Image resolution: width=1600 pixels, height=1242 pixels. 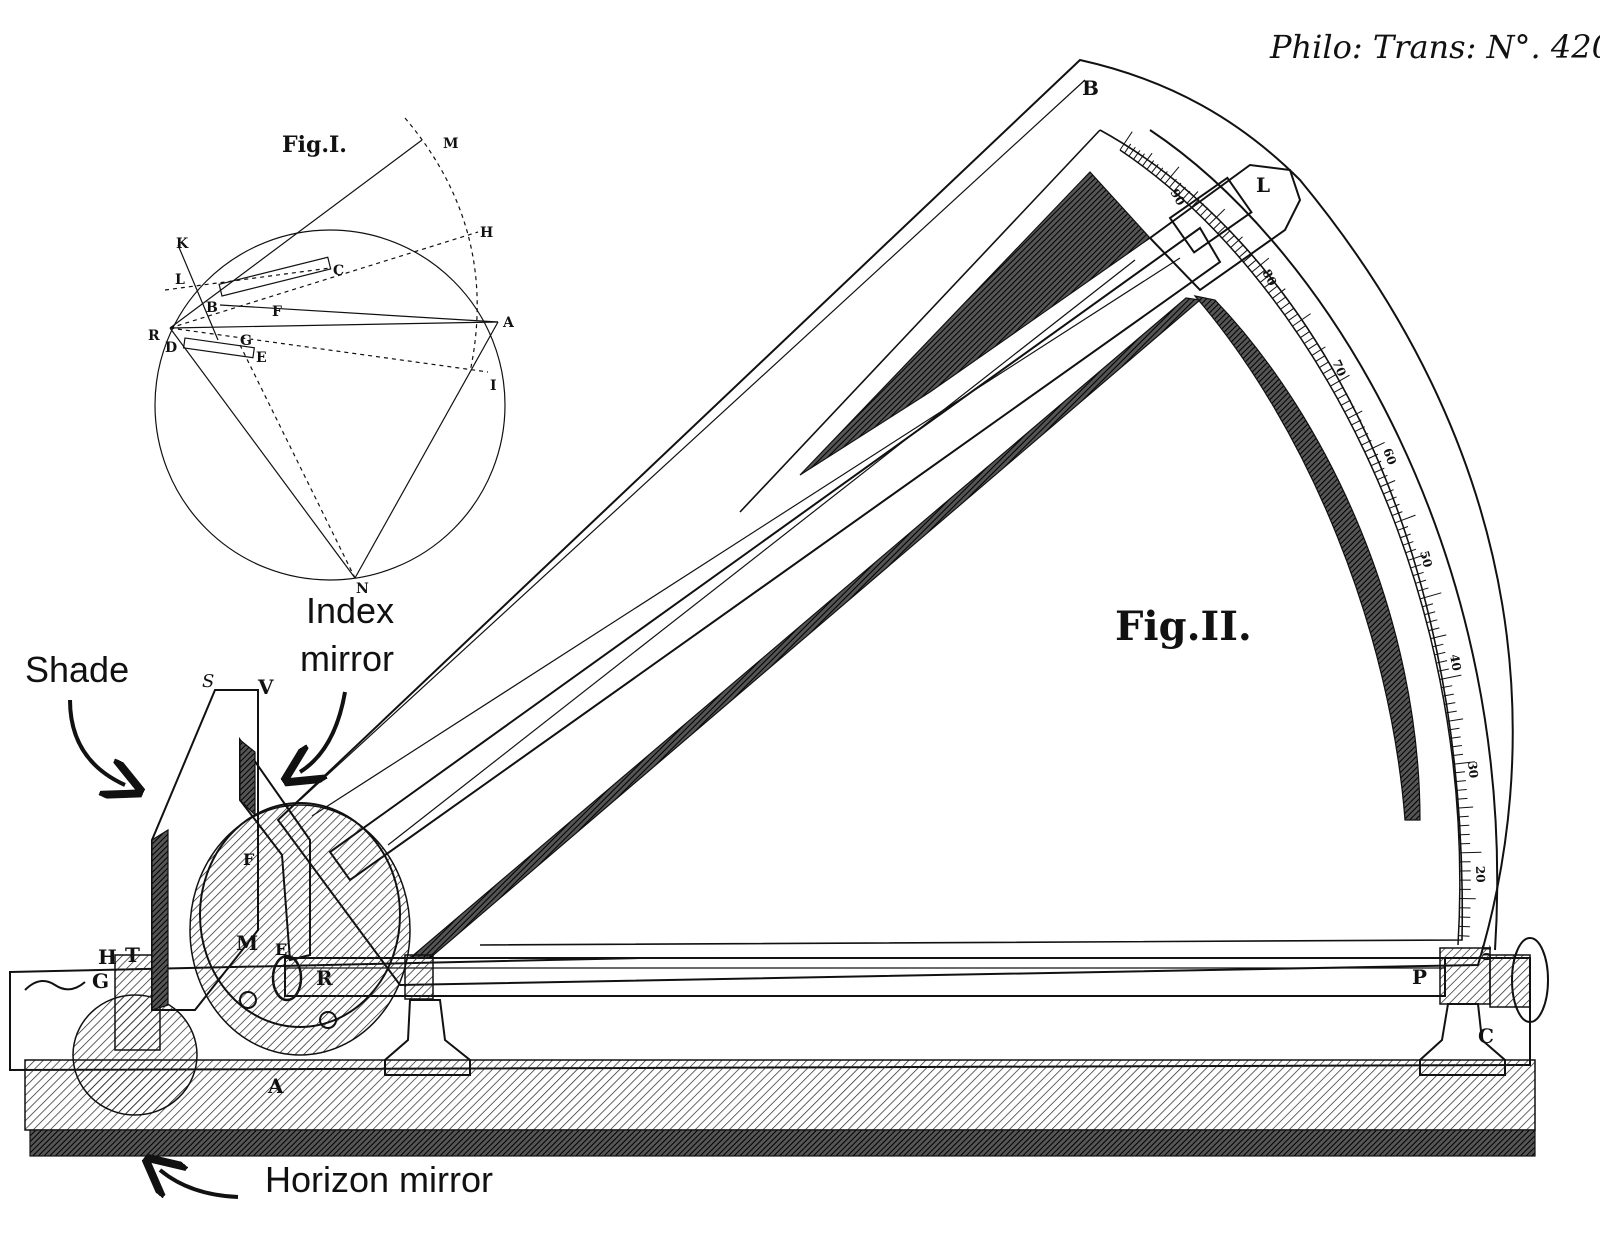 What do you see at coordinates (300, 915) in the screenshot?
I see `index-disc-top` at bounding box center [300, 915].